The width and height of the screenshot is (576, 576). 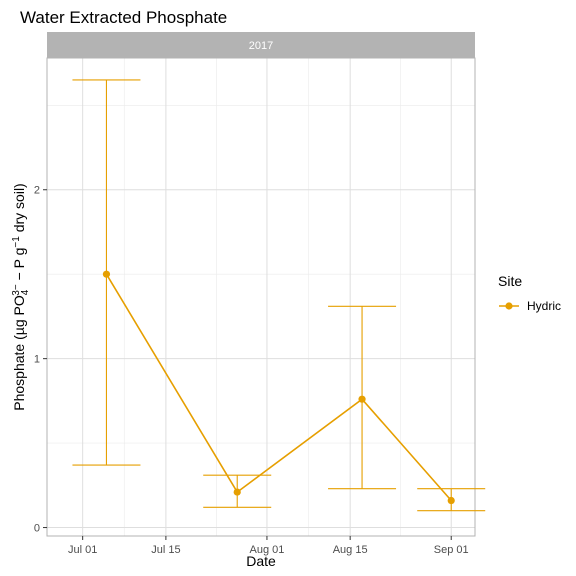 I want to click on y-axis-title-suffix: dry soil), so click(x=19, y=209).